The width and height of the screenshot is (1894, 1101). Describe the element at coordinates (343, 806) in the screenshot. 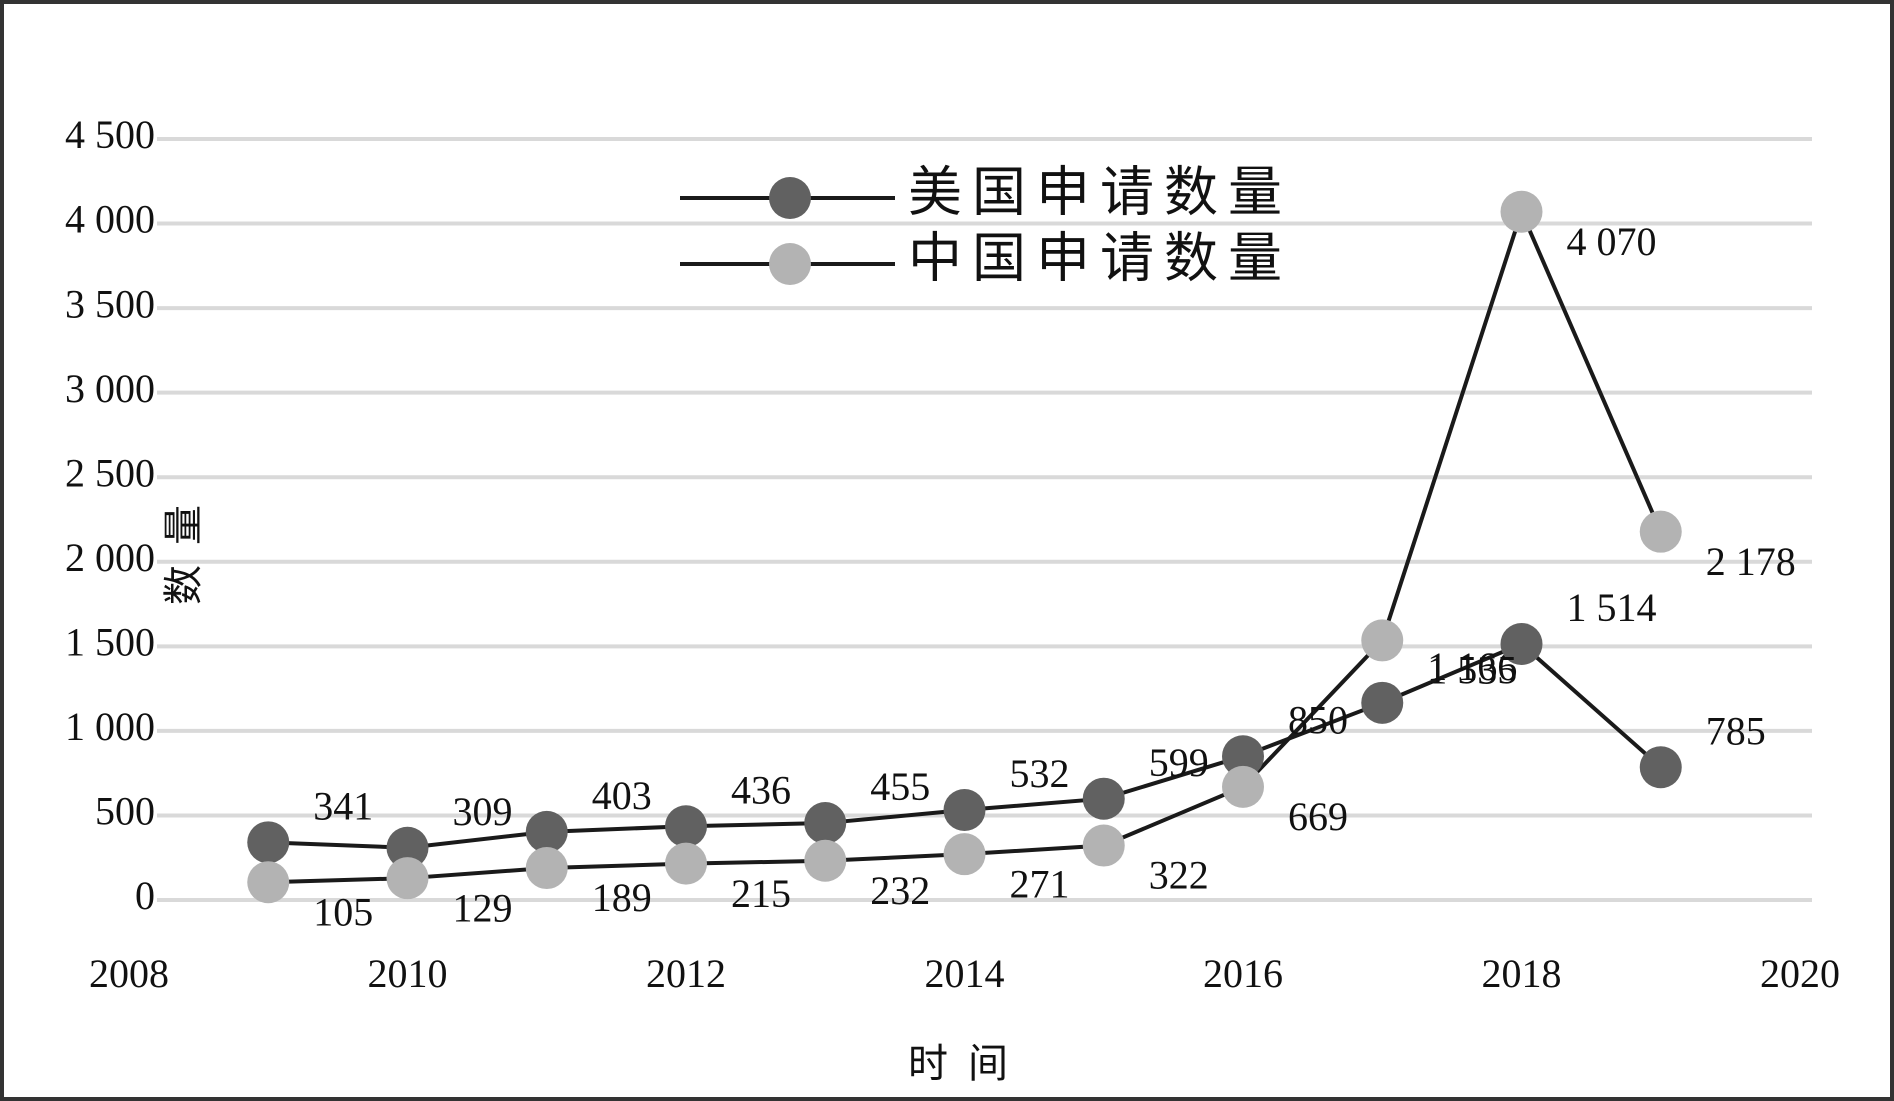

I see `data-label: 341` at that location.